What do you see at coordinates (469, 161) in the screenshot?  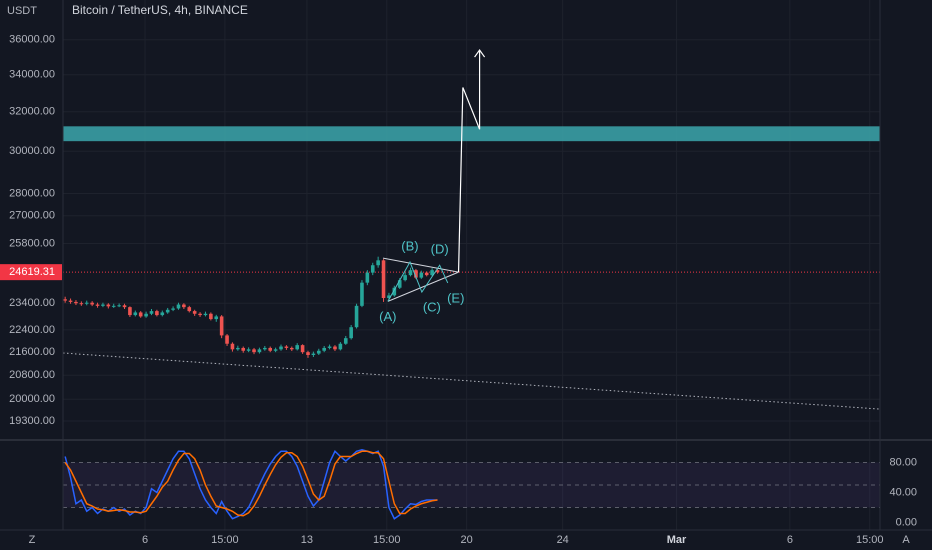 I see `projection-path` at bounding box center [469, 161].